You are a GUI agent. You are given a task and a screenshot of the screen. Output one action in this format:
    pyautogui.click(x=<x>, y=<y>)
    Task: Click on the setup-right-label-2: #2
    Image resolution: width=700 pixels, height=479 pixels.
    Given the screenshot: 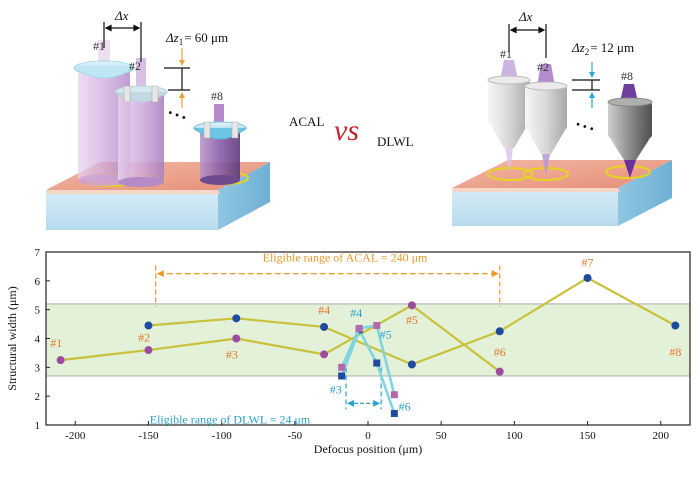 What is the action you would take?
    pyautogui.click(x=543, y=67)
    